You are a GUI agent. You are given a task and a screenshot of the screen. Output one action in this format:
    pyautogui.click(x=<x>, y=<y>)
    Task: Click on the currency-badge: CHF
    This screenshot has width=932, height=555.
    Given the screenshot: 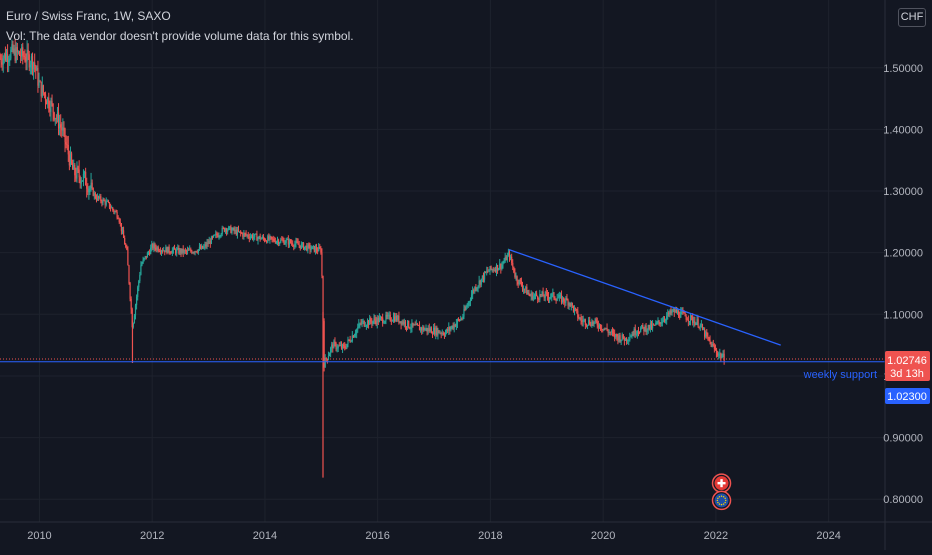 What is the action you would take?
    pyautogui.click(x=912, y=17)
    